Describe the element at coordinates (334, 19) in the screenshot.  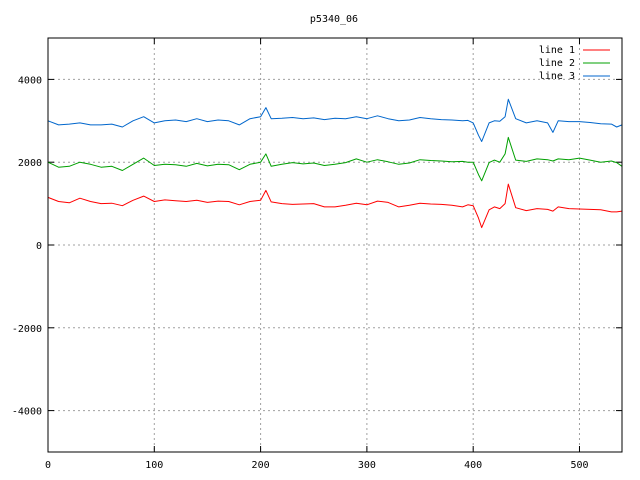
I see `chart-title: p5340_06` at that location.